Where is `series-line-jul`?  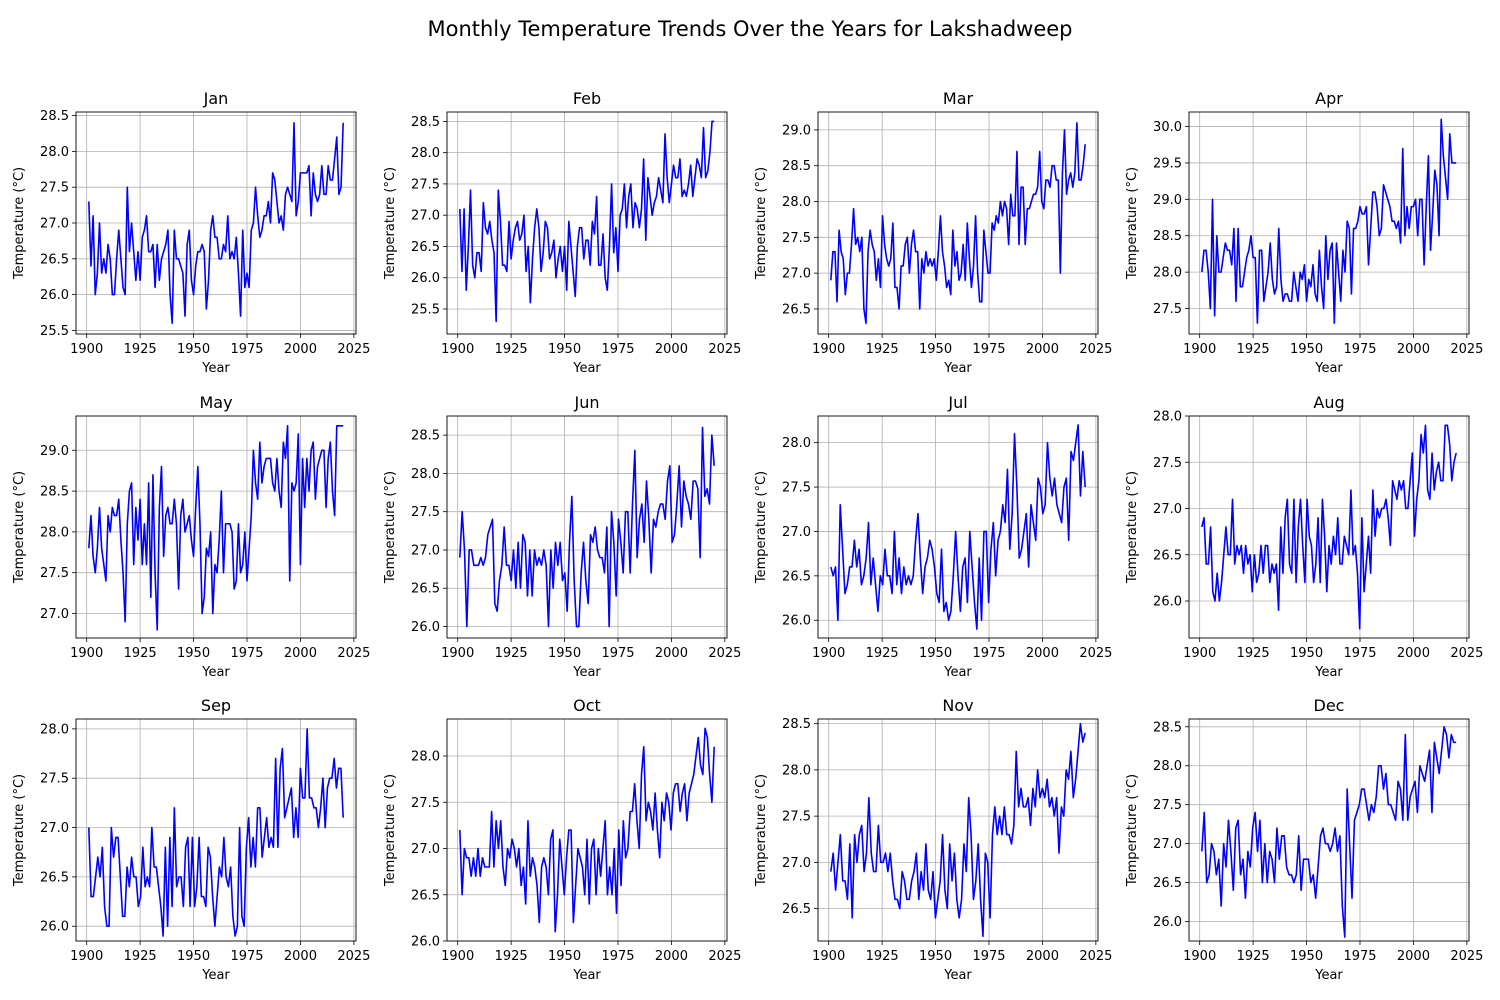 series-line-jul is located at coordinates (958, 527).